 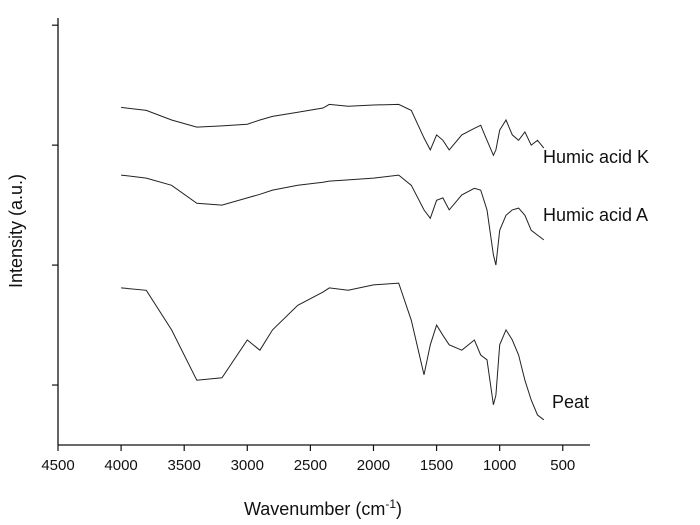 I want to click on x-tick-label: 3000, so click(x=247, y=465).